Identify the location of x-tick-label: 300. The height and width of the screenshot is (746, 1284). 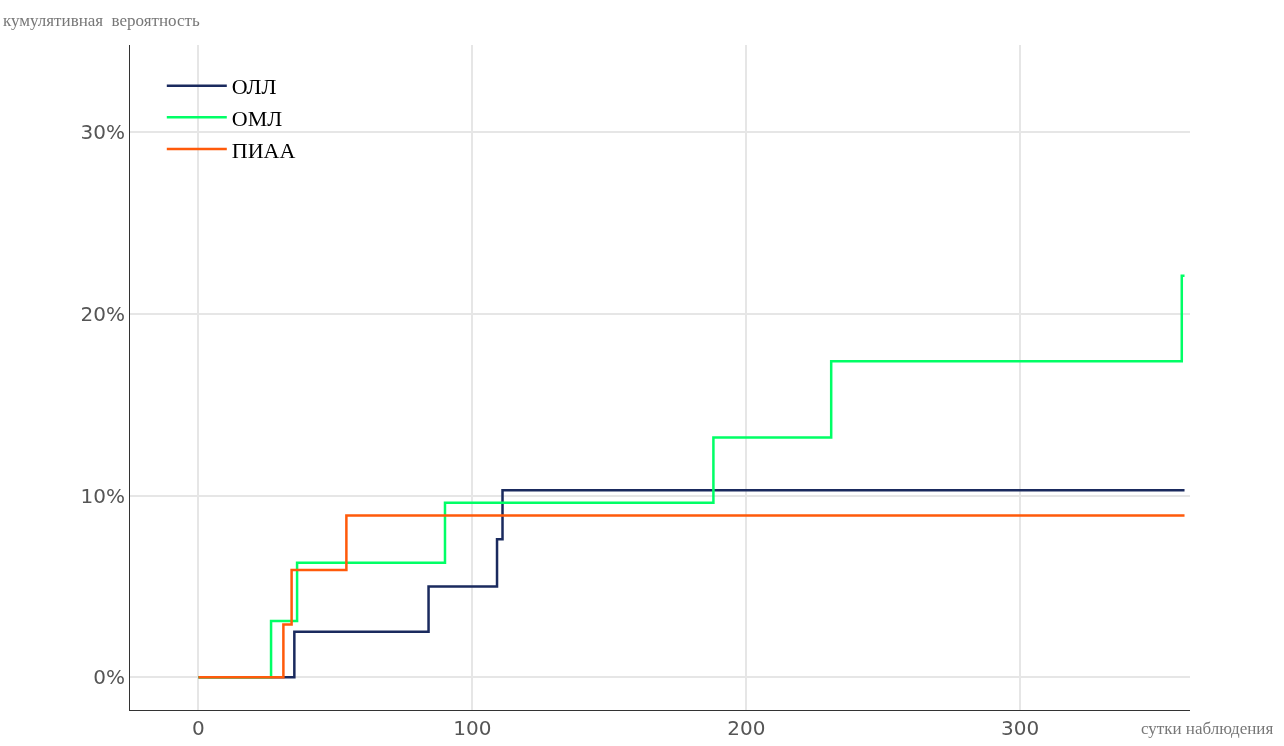
(1020, 728).